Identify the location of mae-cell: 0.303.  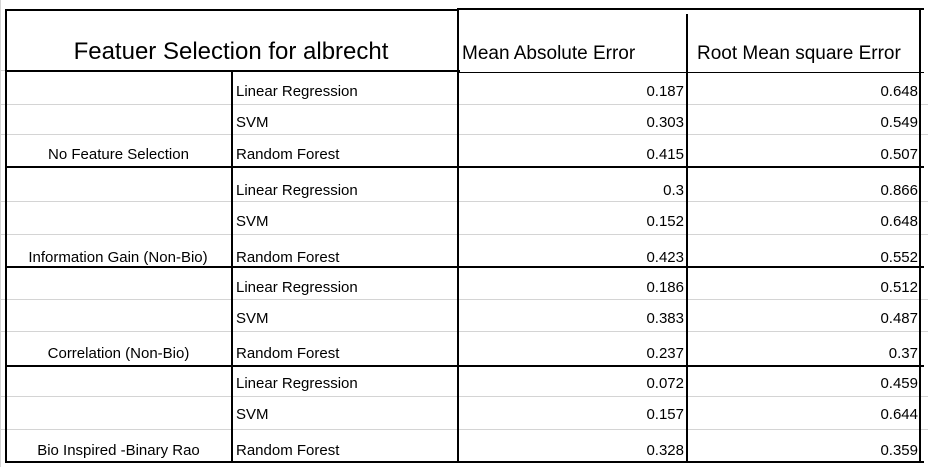
(665, 122).